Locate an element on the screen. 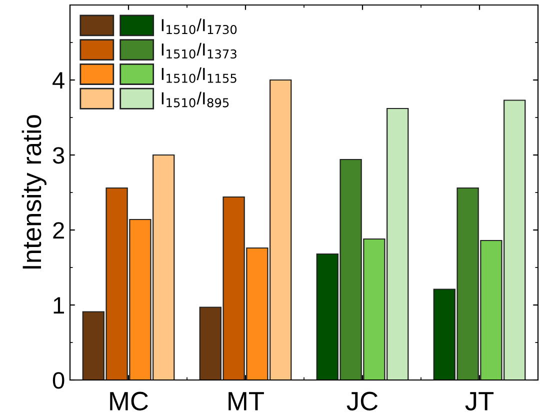  x-tick-label: MC is located at coordinates (129, 401).